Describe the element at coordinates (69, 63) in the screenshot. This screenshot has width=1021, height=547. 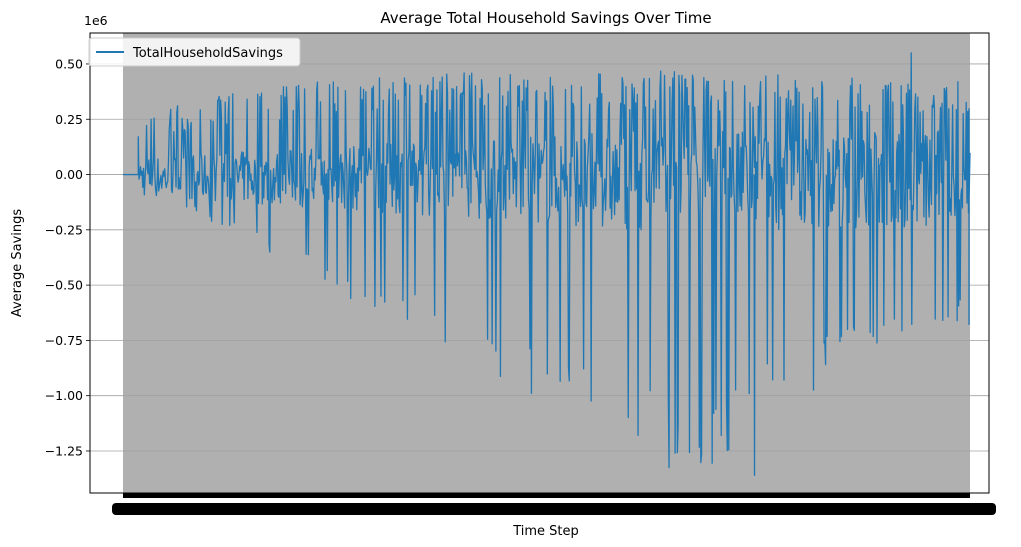
I see `y-tick-label: 0.50` at that location.